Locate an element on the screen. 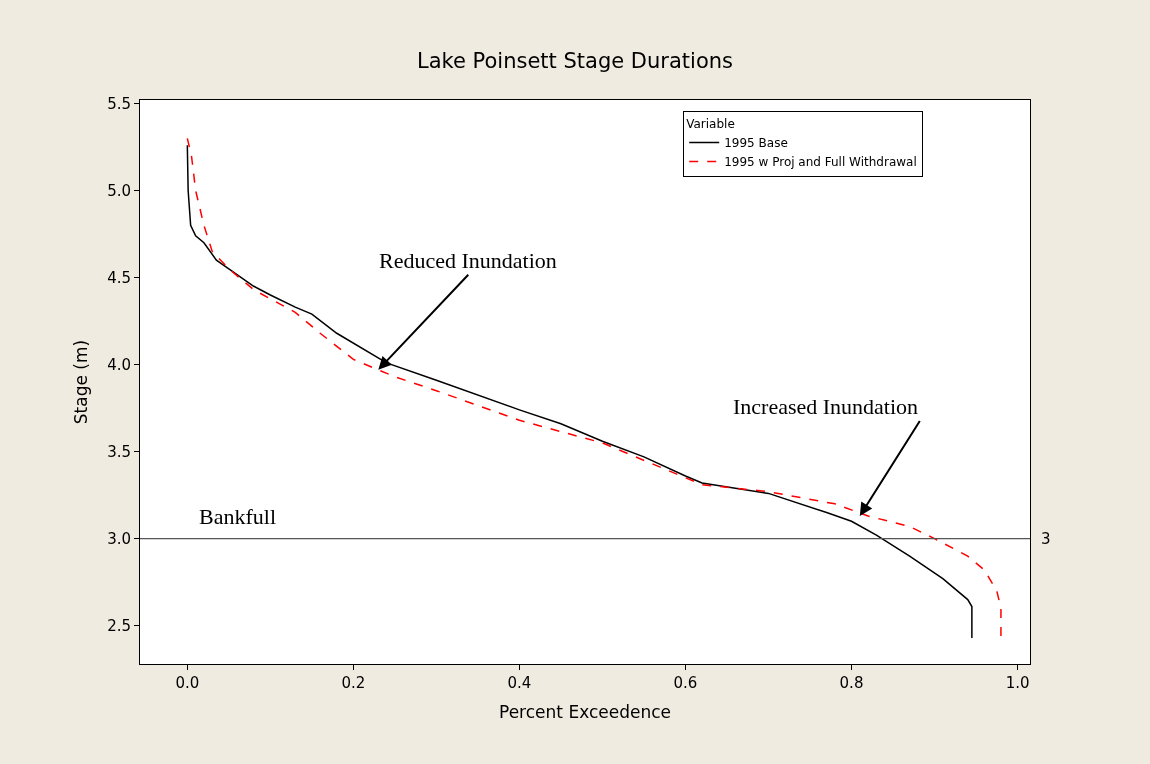 This screenshot has height=764, width=1150. x-tick-label: 0.0 is located at coordinates (187, 683).